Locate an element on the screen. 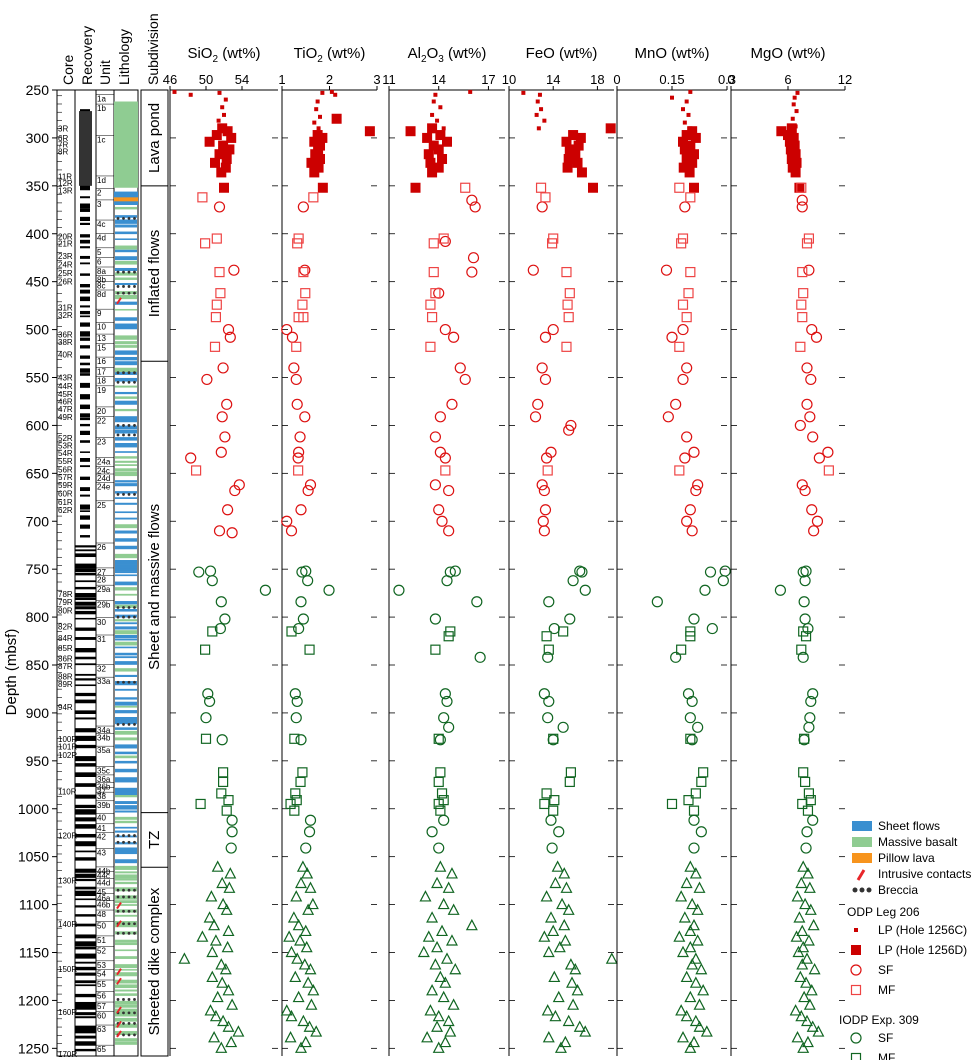 The image size is (974, 1060). legend-marker-square is located at coordinates (856, 1056).